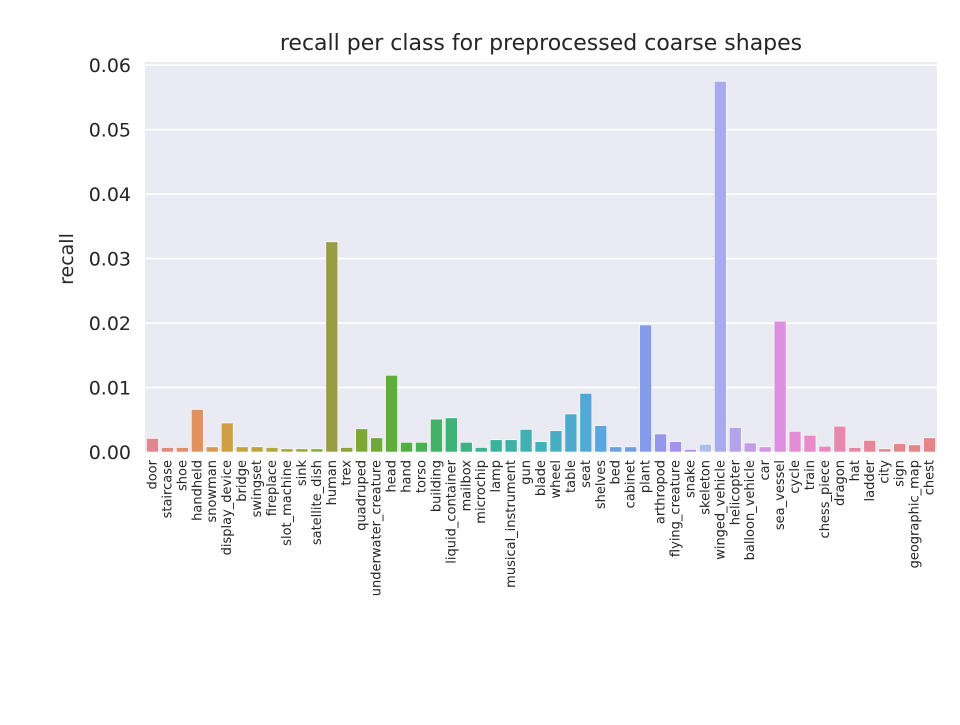  What do you see at coordinates (242, 481) in the screenshot?
I see `x-tick-label: bridge` at bounding box center [242, 481].